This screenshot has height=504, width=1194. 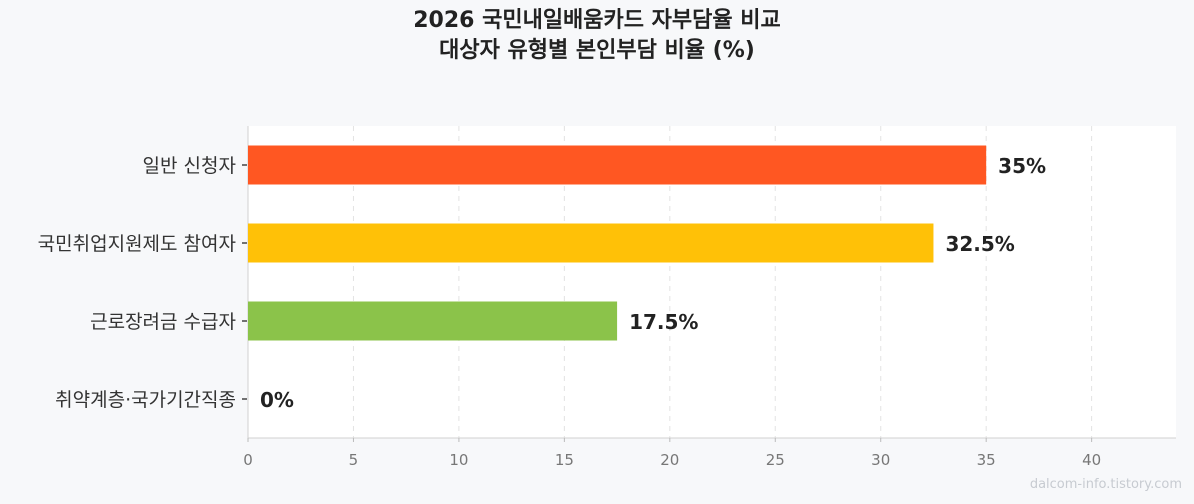 What do you see at coordinates (277, 400) in the screenshot?
I see `data-label: 0%` at bounding box center [277, 400].